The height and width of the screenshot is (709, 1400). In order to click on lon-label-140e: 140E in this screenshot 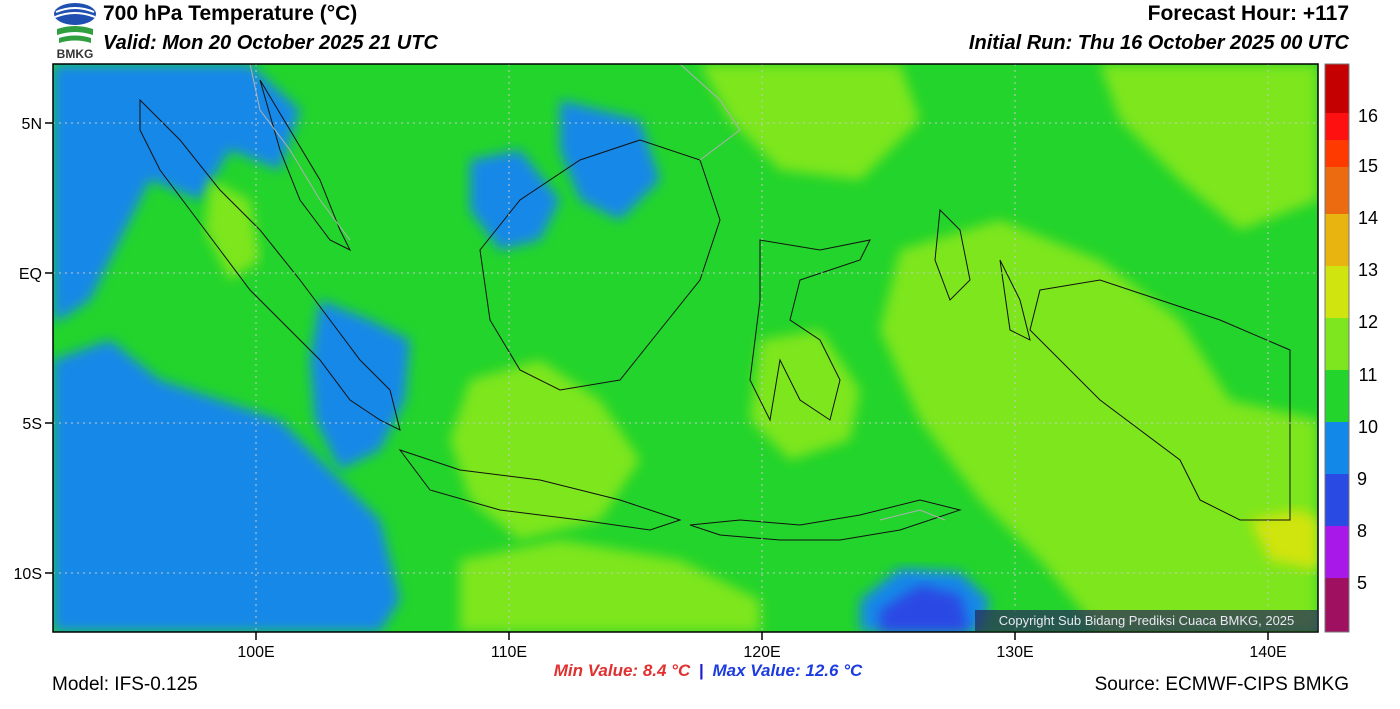, I will do `click(1267, 652)`.